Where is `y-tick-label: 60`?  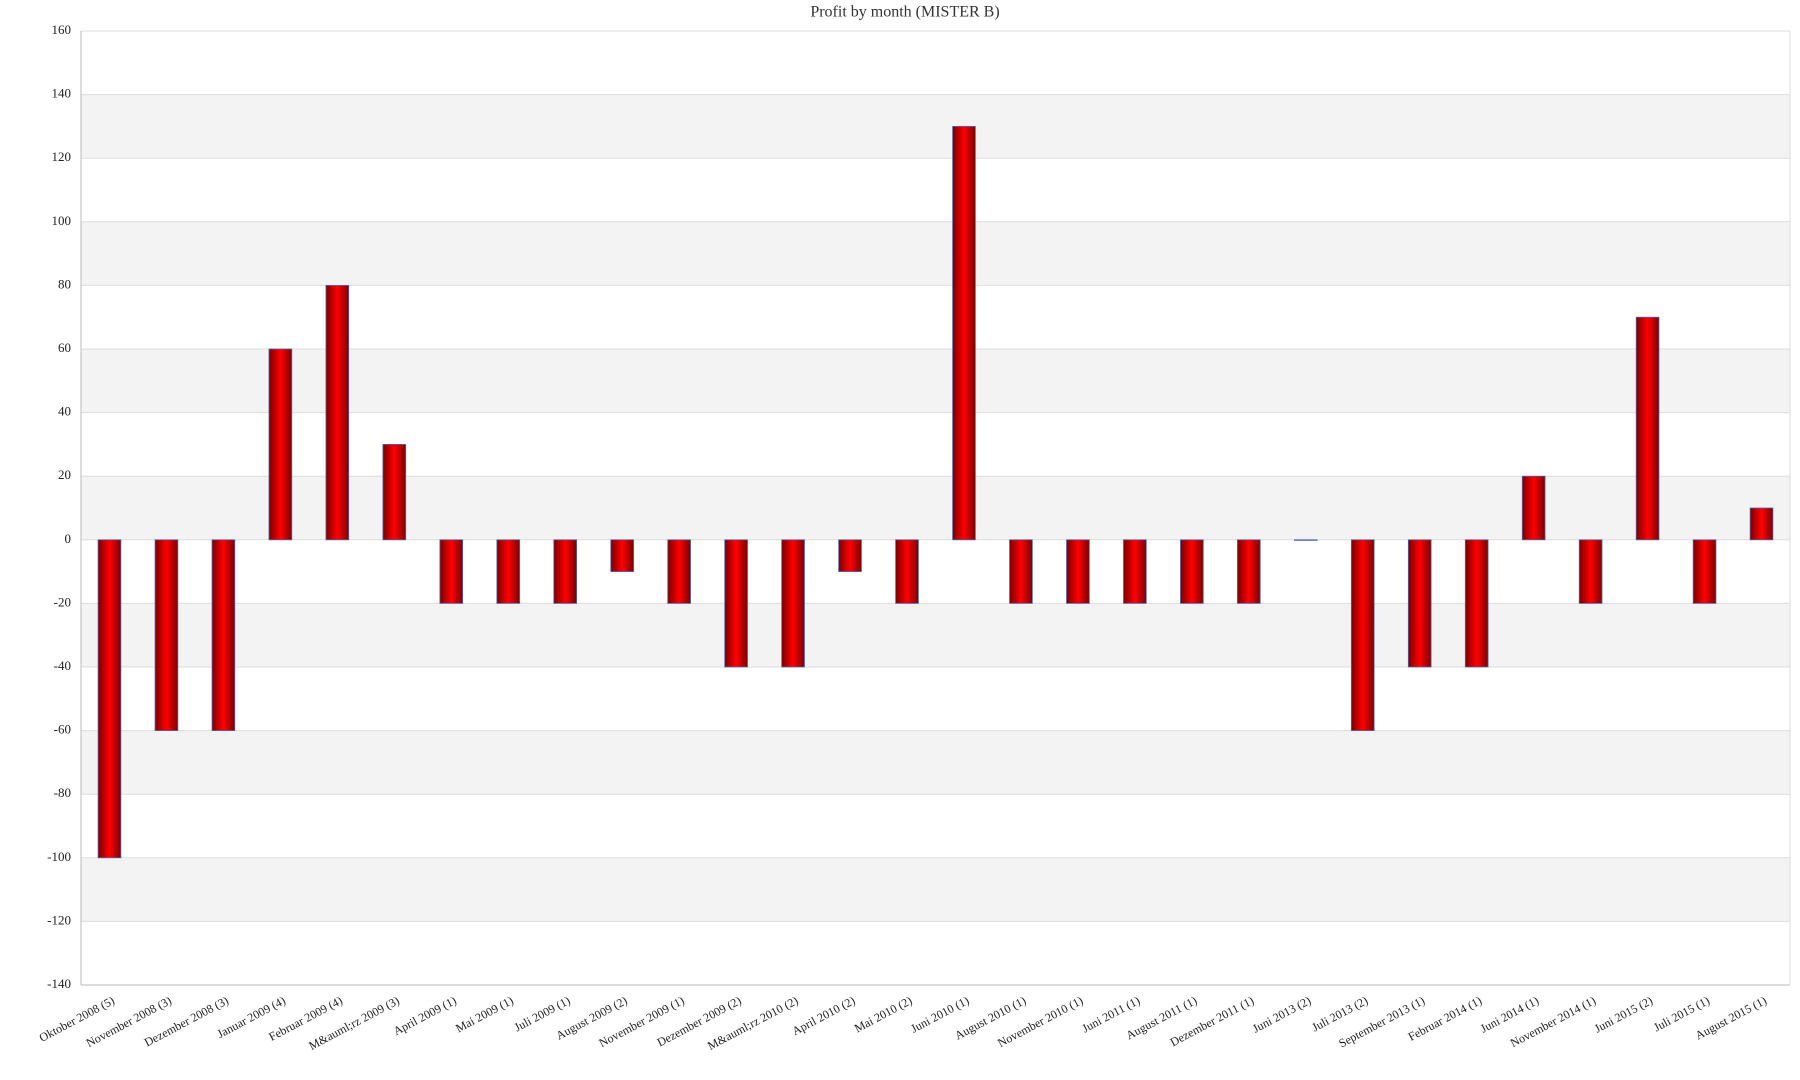 y-tick-label: 60 is located at coordinates (64, 347).